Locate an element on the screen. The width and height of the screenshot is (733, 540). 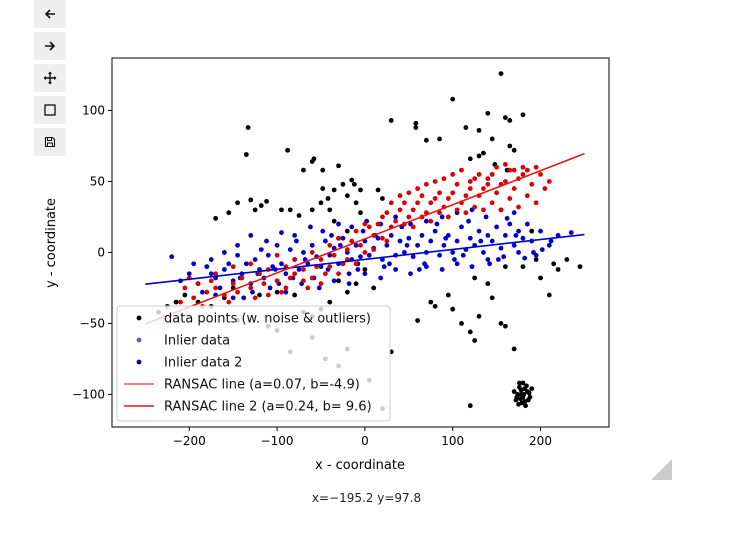
x-axis-label: x - coordinate is located at coordinates (360, 465).